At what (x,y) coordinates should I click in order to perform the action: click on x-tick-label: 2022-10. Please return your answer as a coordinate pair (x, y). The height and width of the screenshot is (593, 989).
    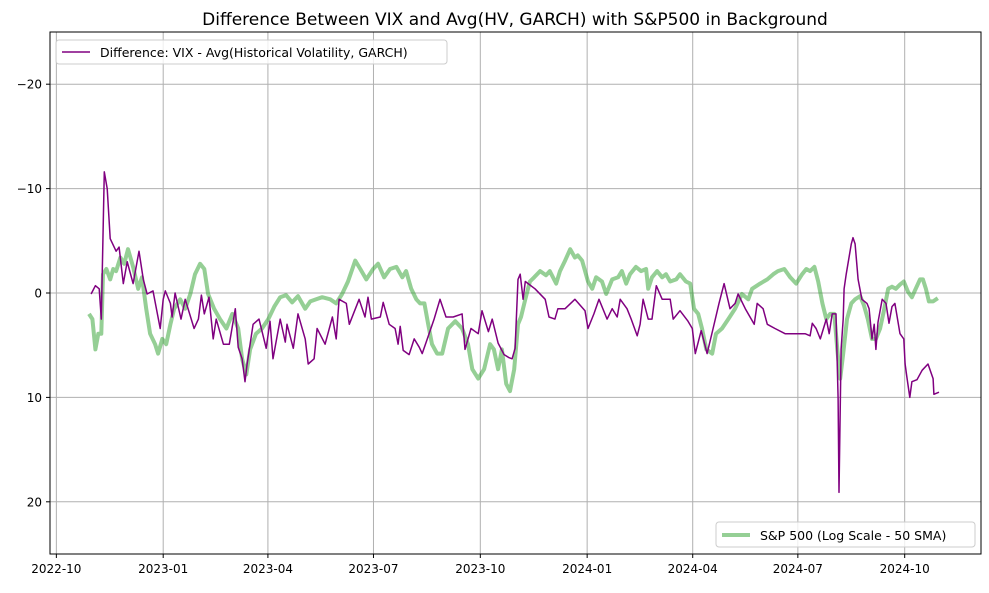
    Looking at the image, I should click on (56, 569).